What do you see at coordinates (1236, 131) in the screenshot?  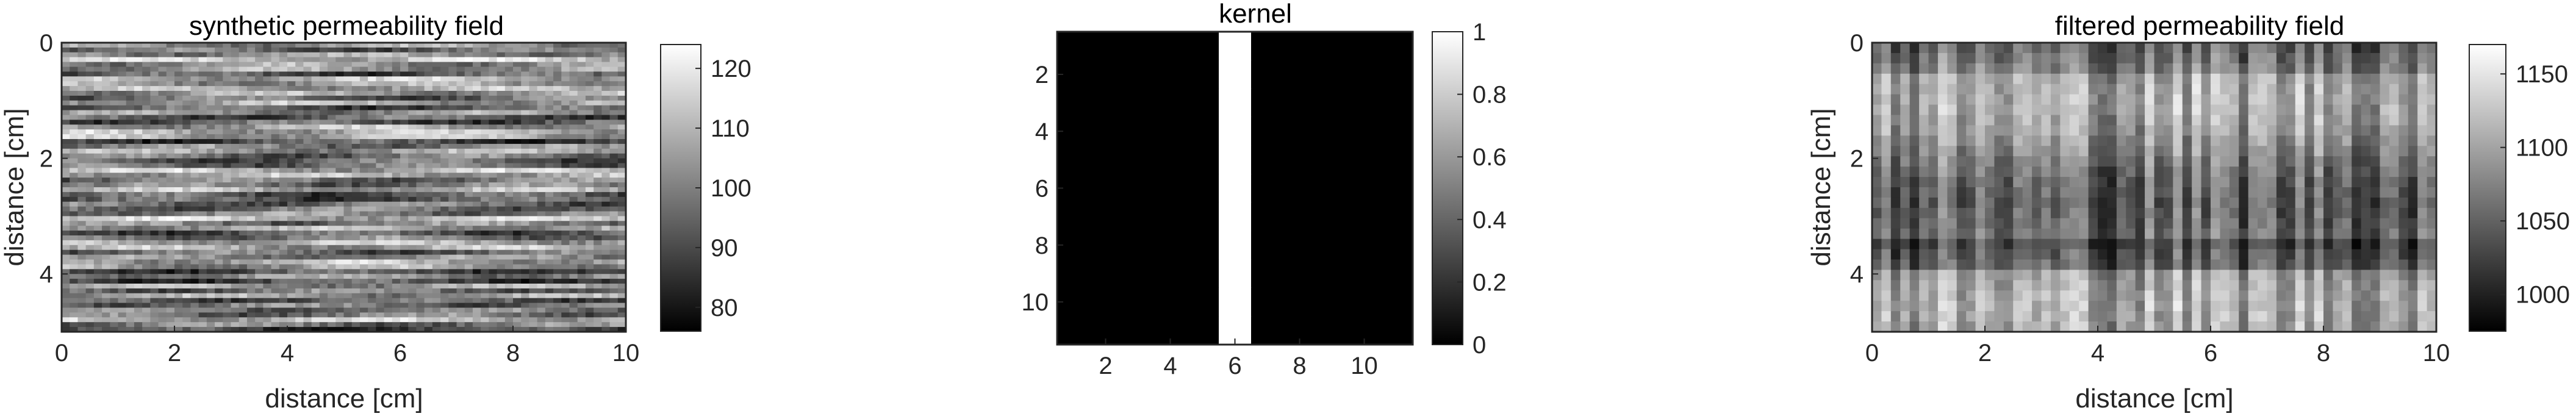 I see `kernel-cell` at bounding box center [1236, 131].